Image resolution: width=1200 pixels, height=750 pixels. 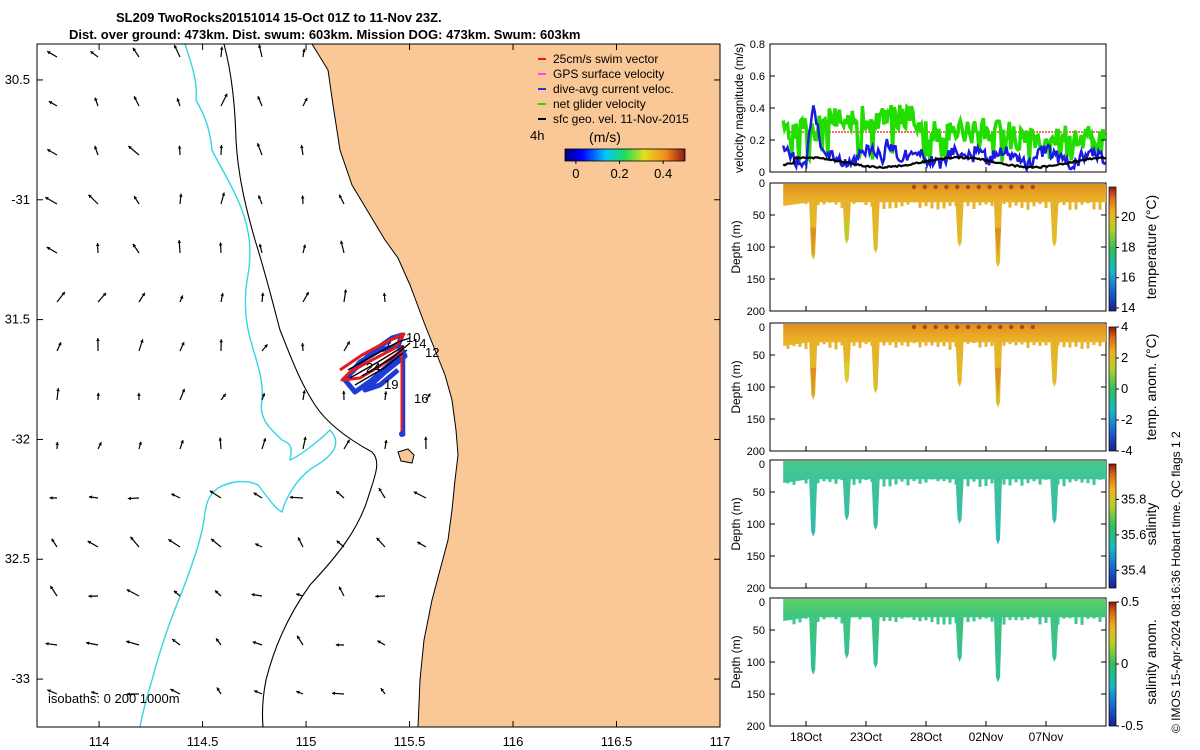 I want to click on map-x-tick-label: 115, so click(x=306, y=741).